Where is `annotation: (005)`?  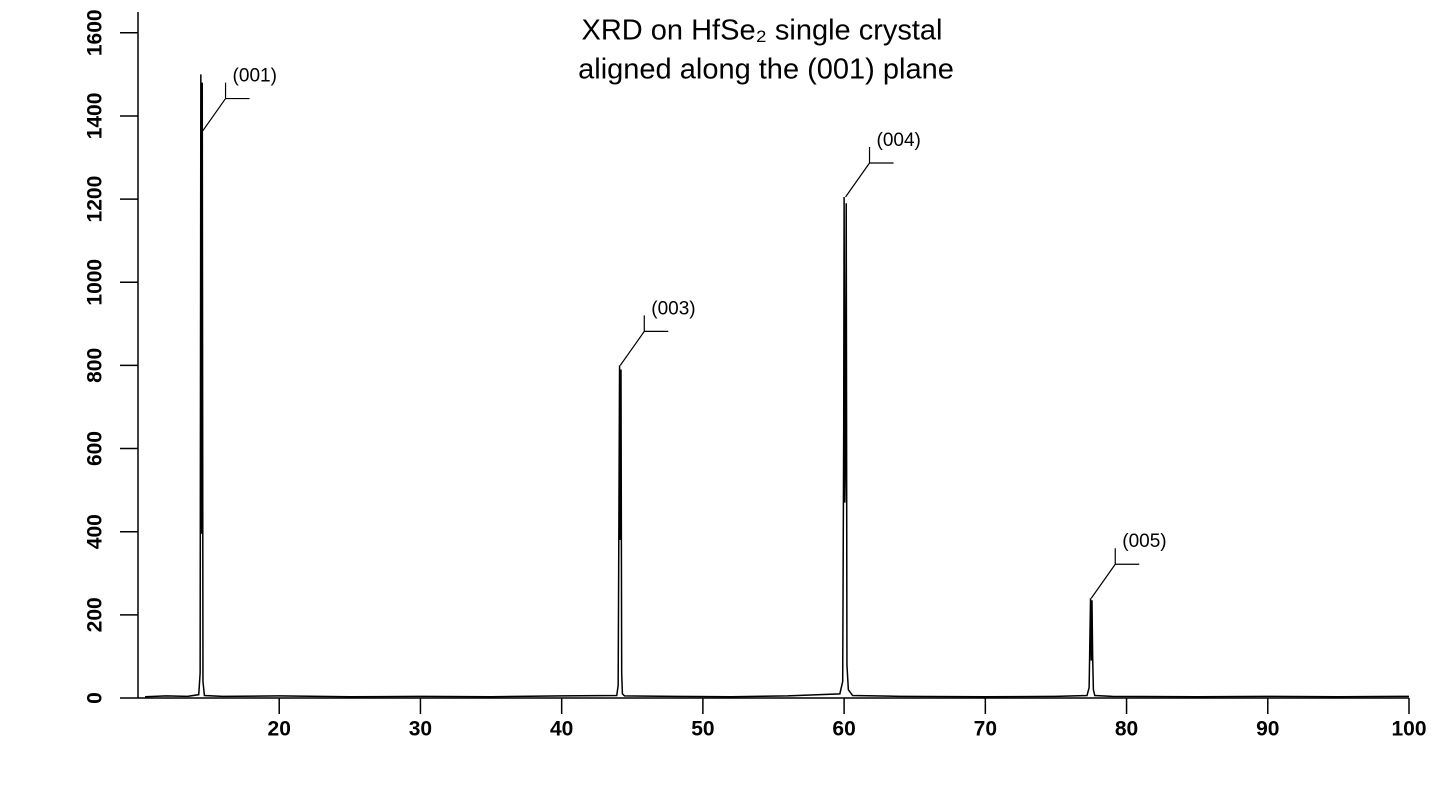
annotation: (005) is located at coordinates (1144, 541).